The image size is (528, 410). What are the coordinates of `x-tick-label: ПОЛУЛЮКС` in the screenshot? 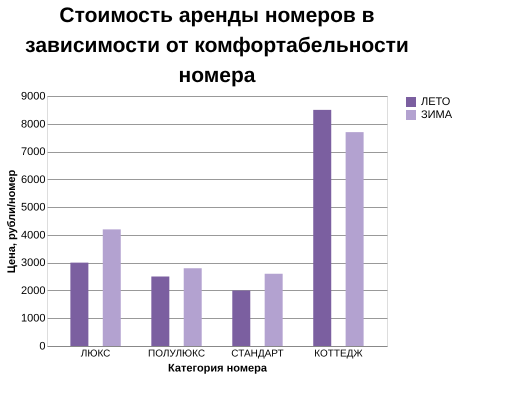 It's located at (177, 354).